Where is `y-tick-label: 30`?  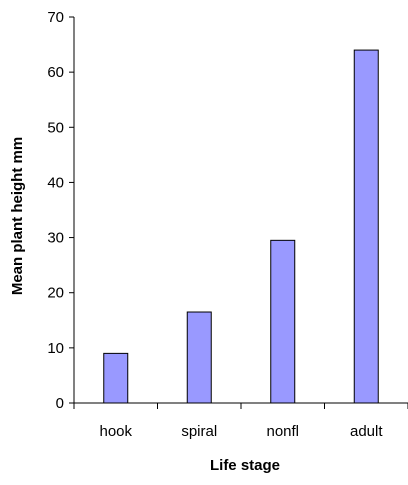 y-tick-label: 30 is located at coordinates (55, 238).